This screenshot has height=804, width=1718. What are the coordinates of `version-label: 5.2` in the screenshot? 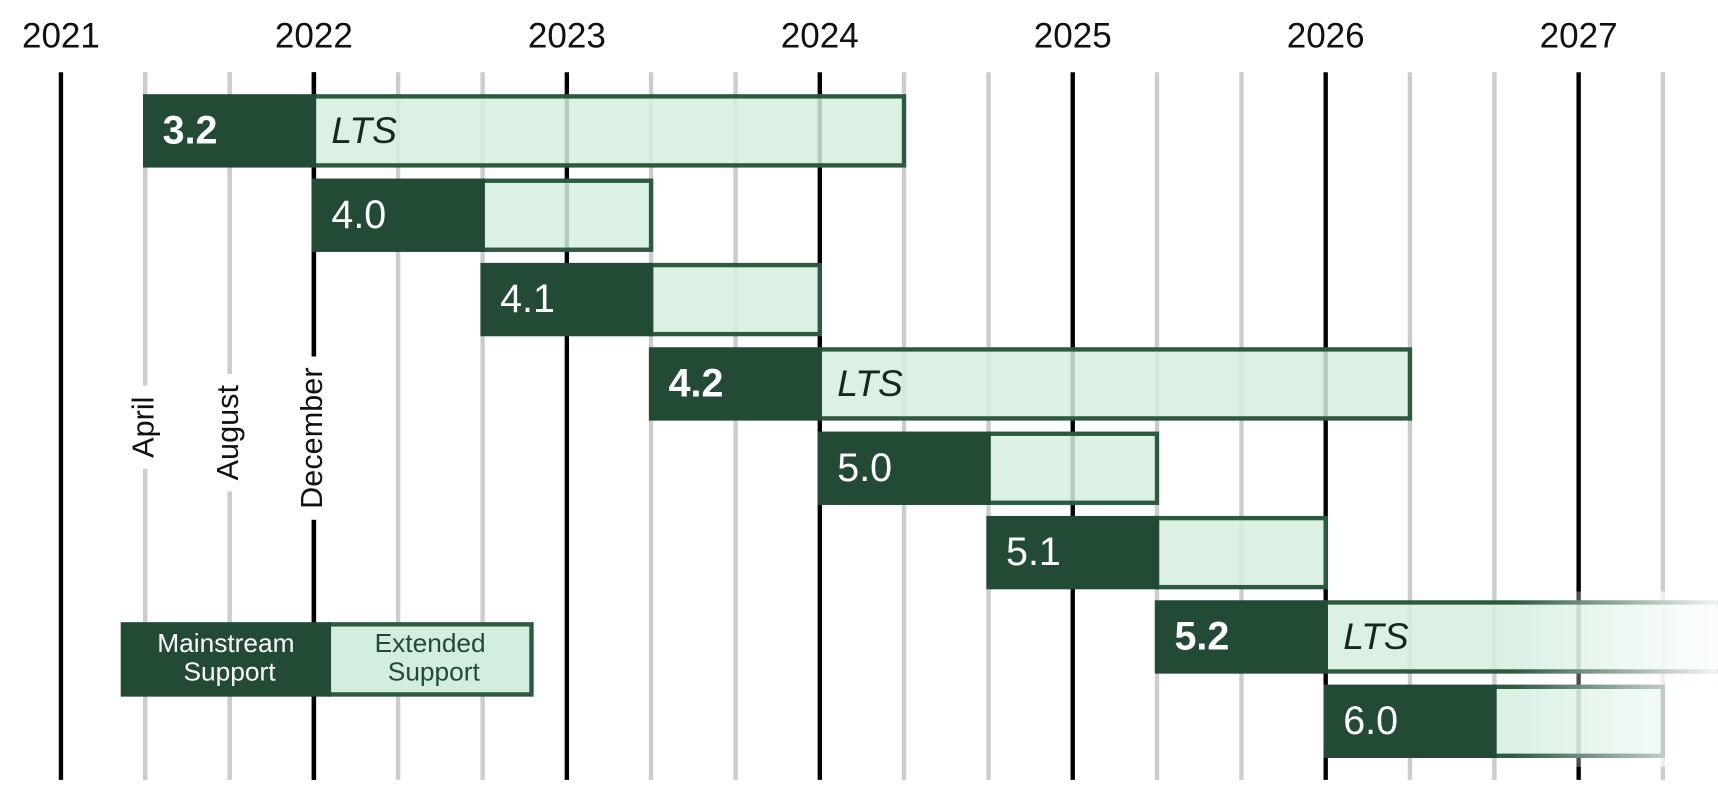 It's located at (1202, 637).